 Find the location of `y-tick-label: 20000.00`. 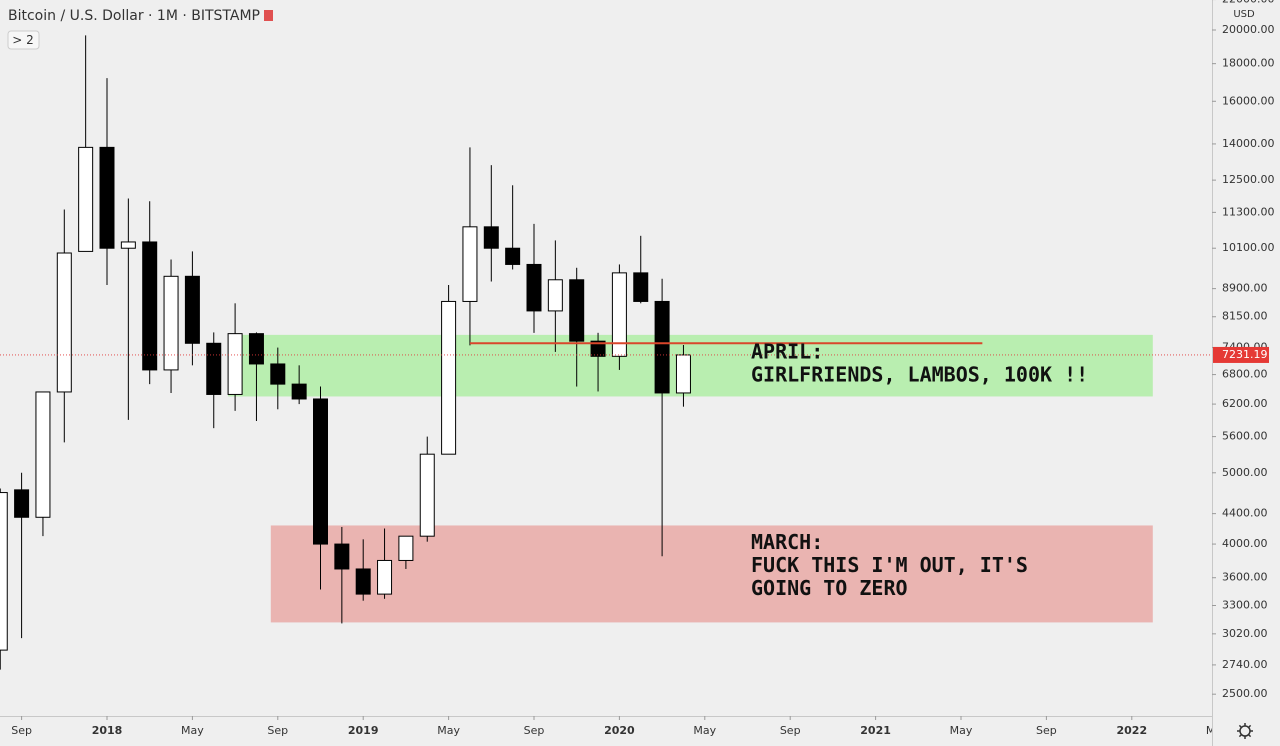

y-tick-label: 20000.00 is located at coordinates (1248, 29).